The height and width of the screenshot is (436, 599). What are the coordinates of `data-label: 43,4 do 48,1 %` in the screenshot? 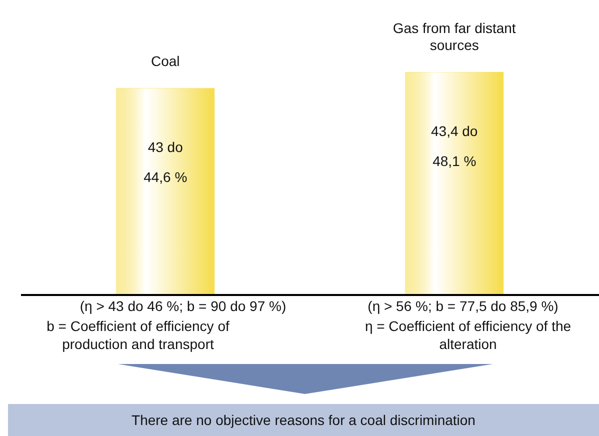 It's located at (454, 146).